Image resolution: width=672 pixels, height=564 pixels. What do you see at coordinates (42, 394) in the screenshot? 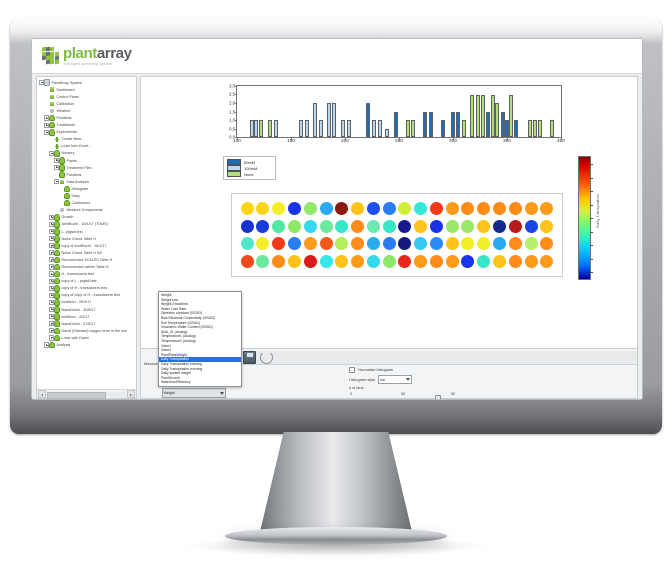
I see `scroll-left-arrow-icon: ◂` at bounding box center [42, 394].